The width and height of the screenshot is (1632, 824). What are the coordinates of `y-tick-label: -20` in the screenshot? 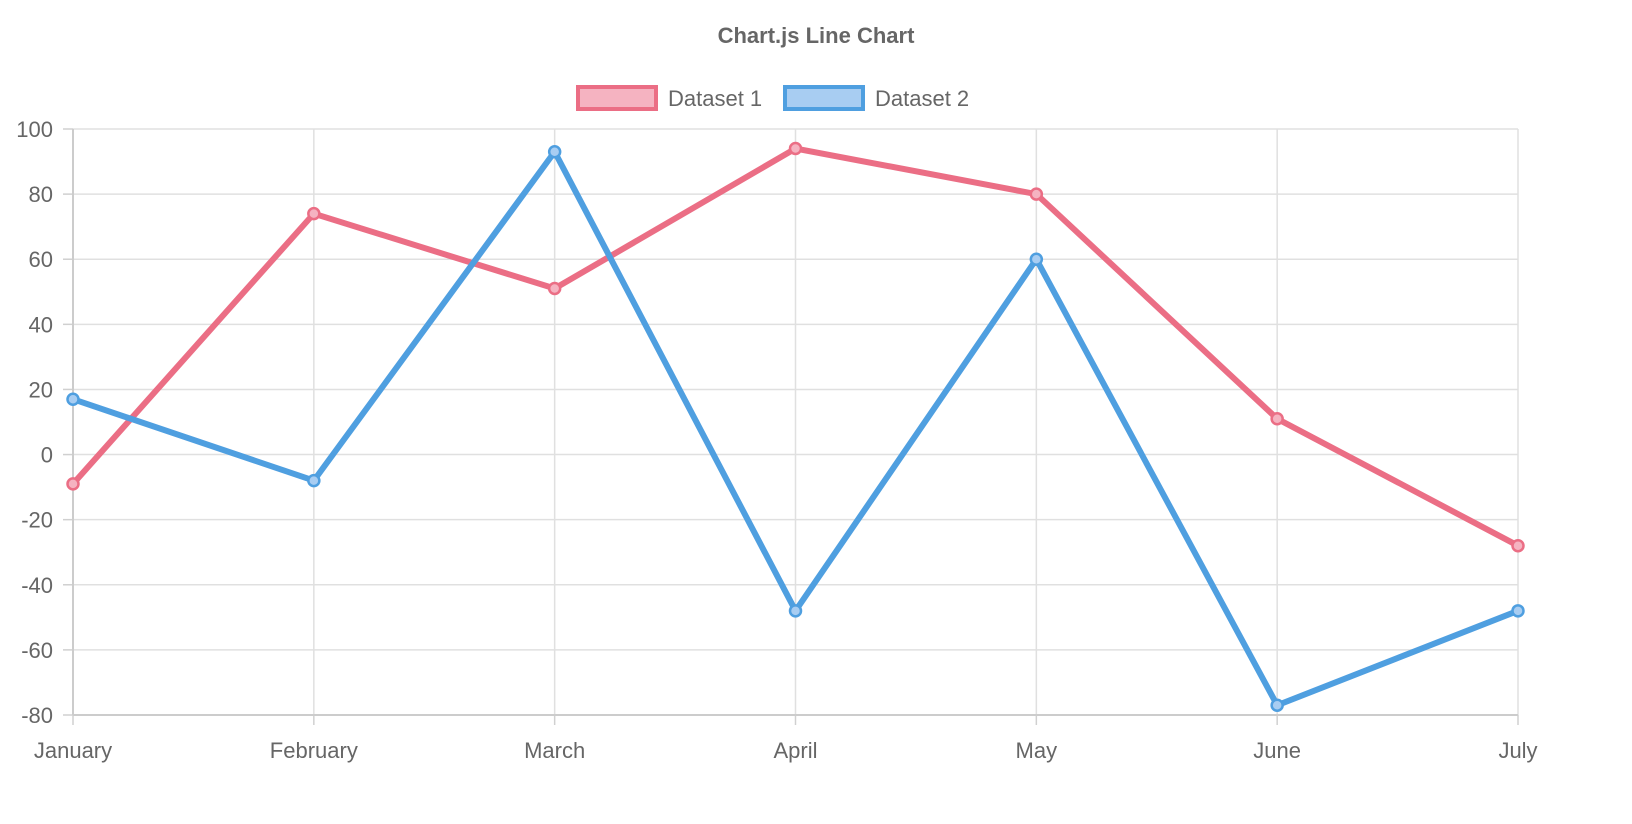 It's located at (37, 520).